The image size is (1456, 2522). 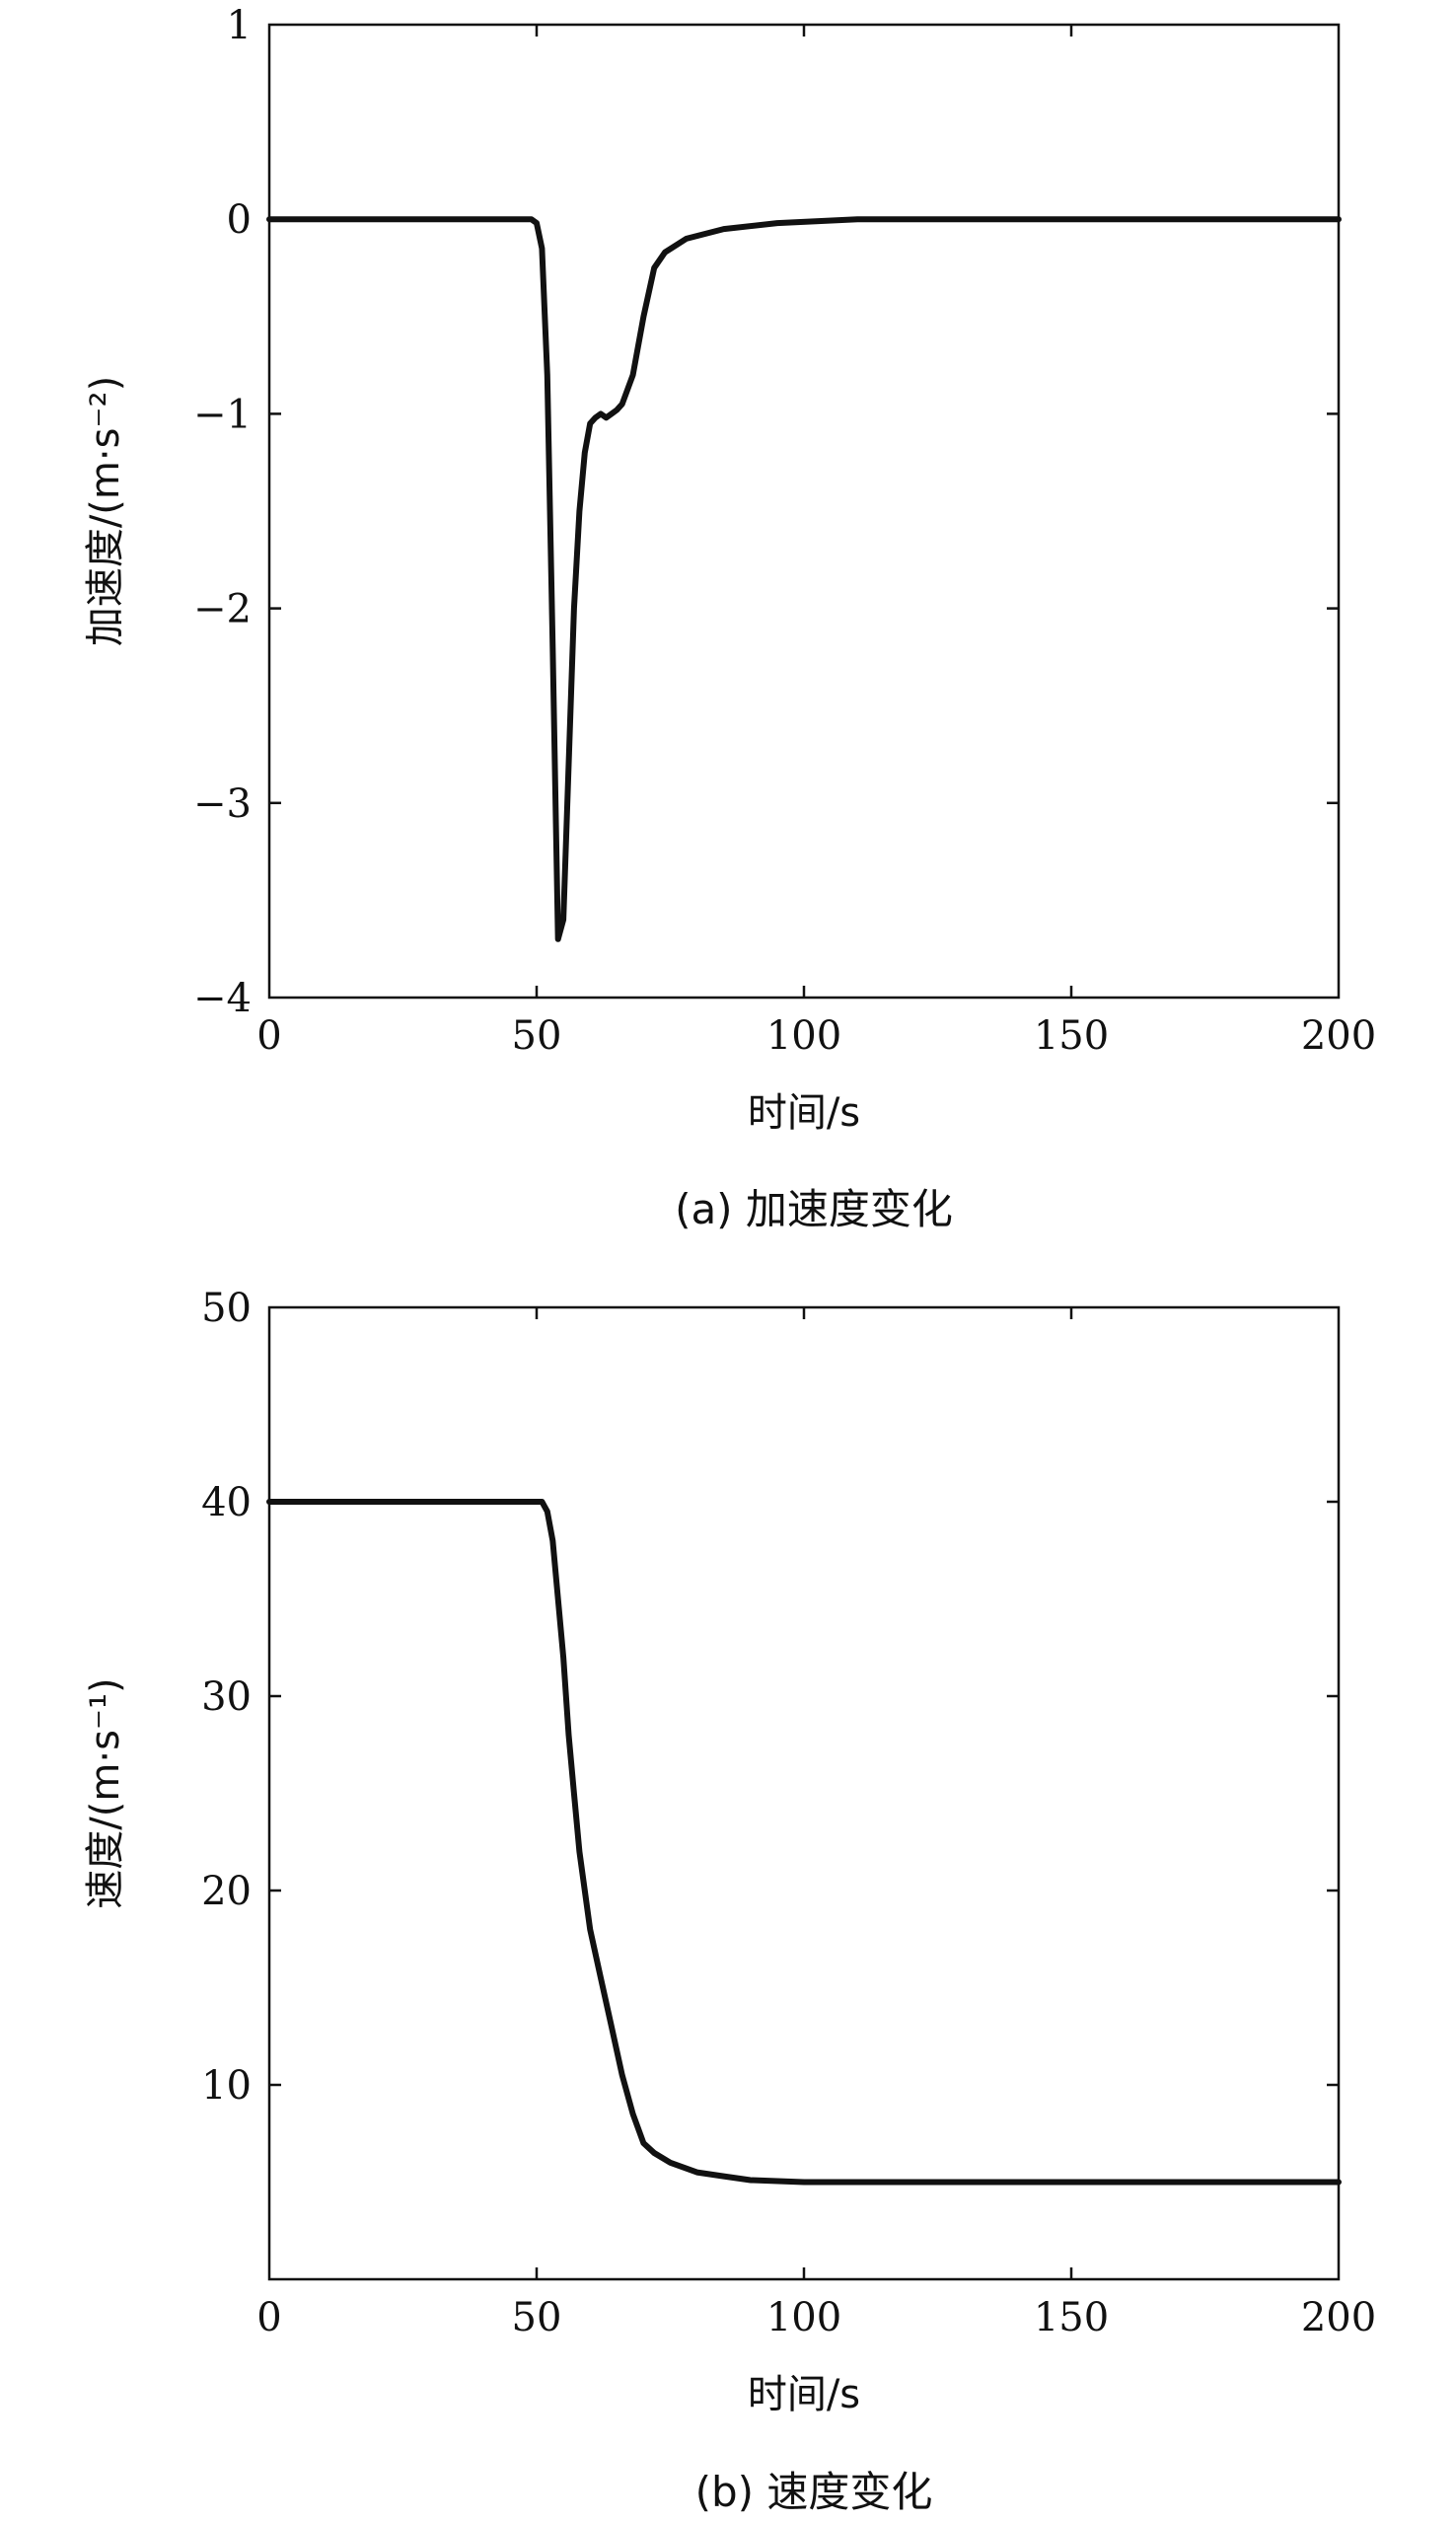 What do you see at coordinates (226, 1697) in the screenshot?
I see `y-tick-label: 30` at bounding box center [226, 1697].